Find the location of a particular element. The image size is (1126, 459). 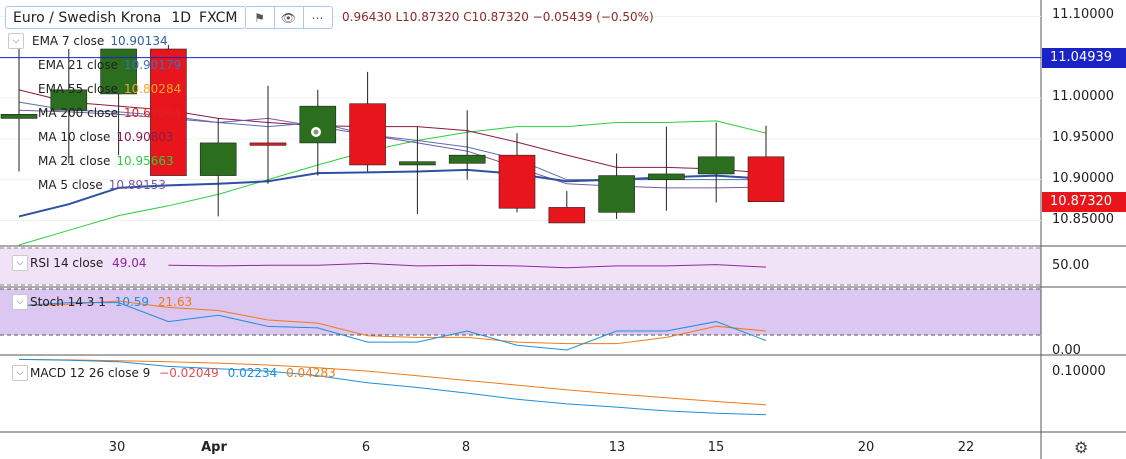

stoch-label: Stoch 14 3 1 is located at coordinates (68, 302).